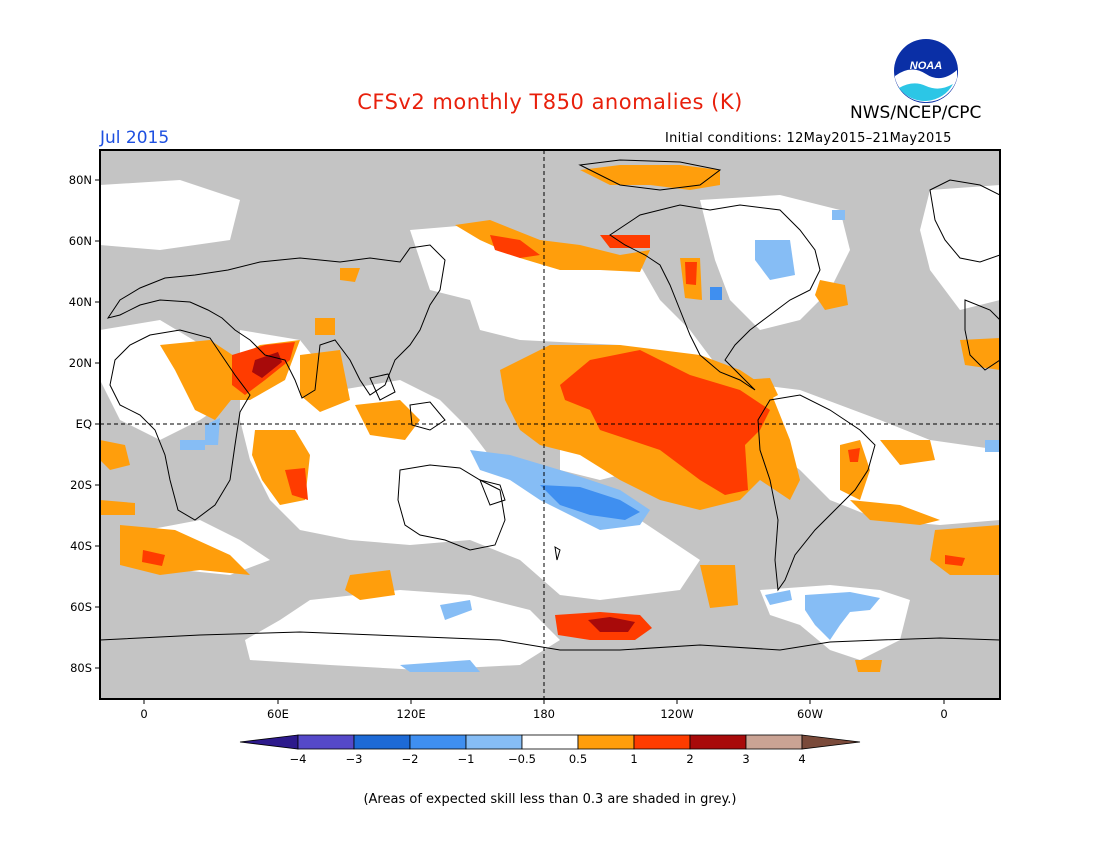 The width and height of the screenshot is (1100, 850). Describe the element at coordinates (631, 403) in the screenshot. I see `negative-anomaly-1-2-regions` at that location.